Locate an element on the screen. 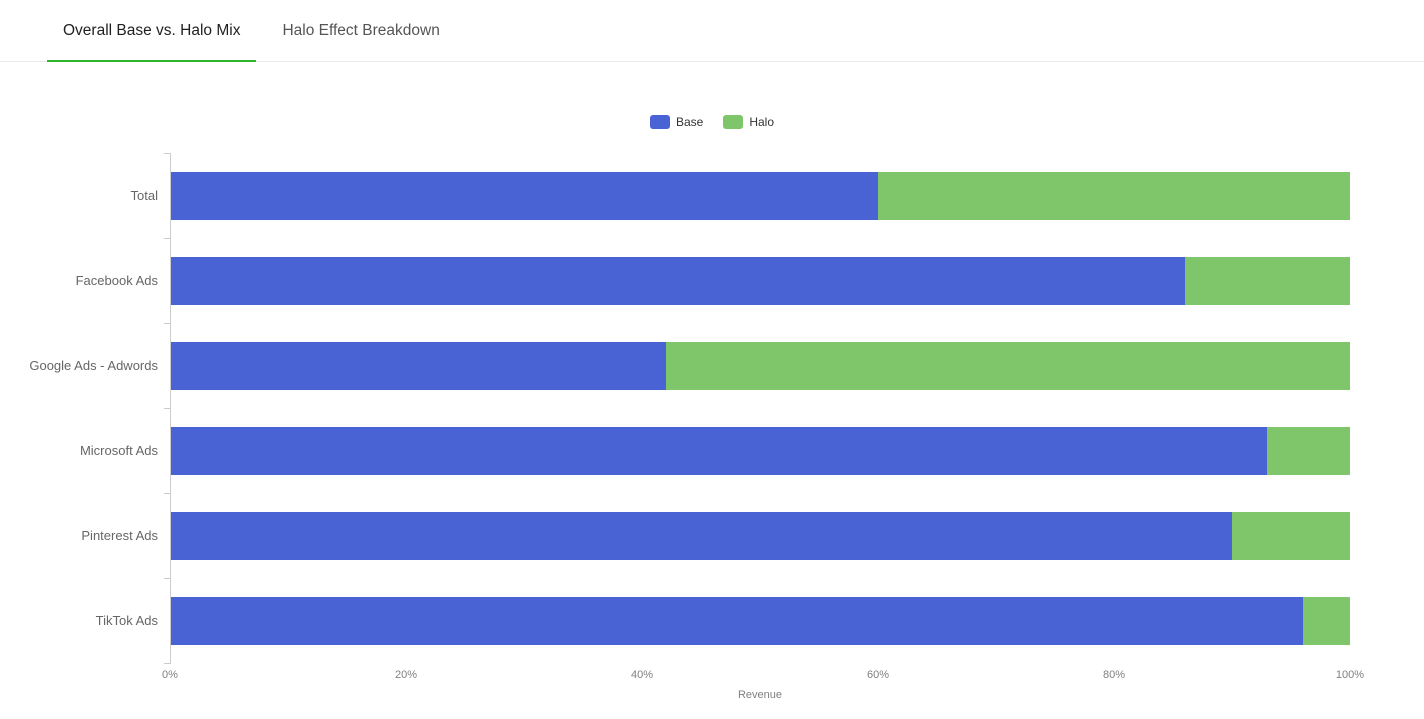 This screenshot has width=1424, height=719. legend-item-base: Base is located at coordinates (676, 121).